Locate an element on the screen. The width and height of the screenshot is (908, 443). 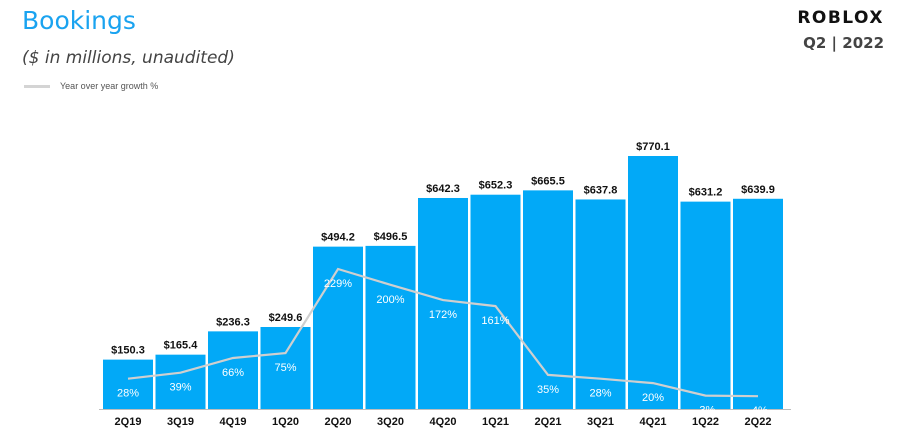
bar-value-label-2Q20: $494.2 is located at coordinates (338, 238).